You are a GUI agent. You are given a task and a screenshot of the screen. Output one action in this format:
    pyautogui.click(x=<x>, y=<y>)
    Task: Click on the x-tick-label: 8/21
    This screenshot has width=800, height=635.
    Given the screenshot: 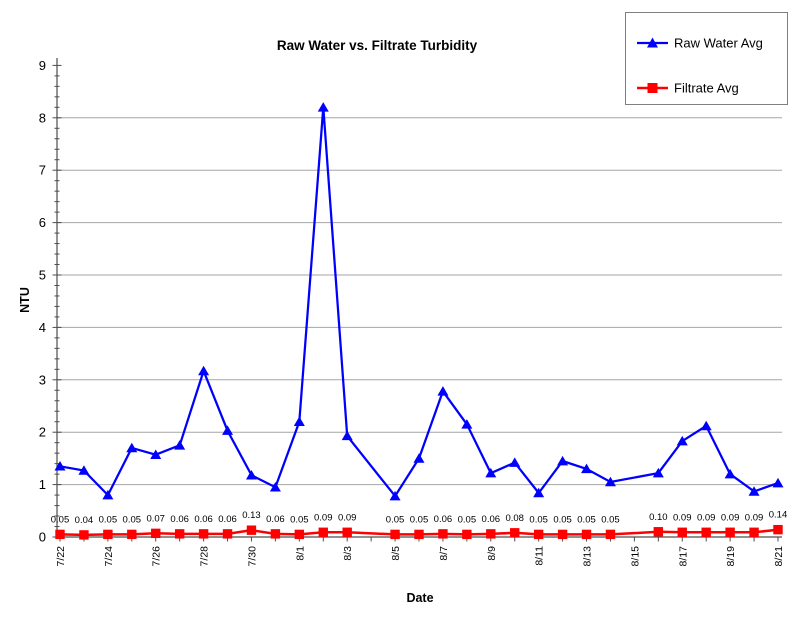 What is the action you would take?
    pyautogui.click(x=779, y=556)
    